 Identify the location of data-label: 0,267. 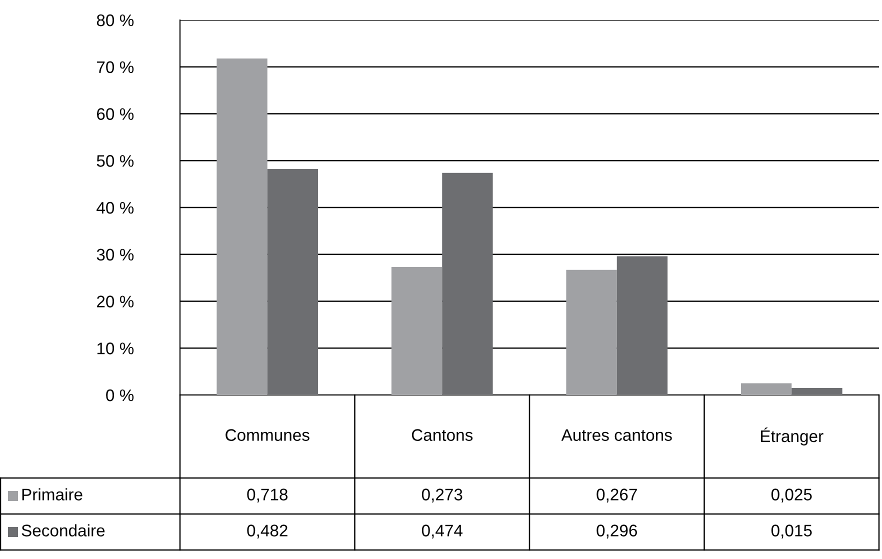
(616, 495).